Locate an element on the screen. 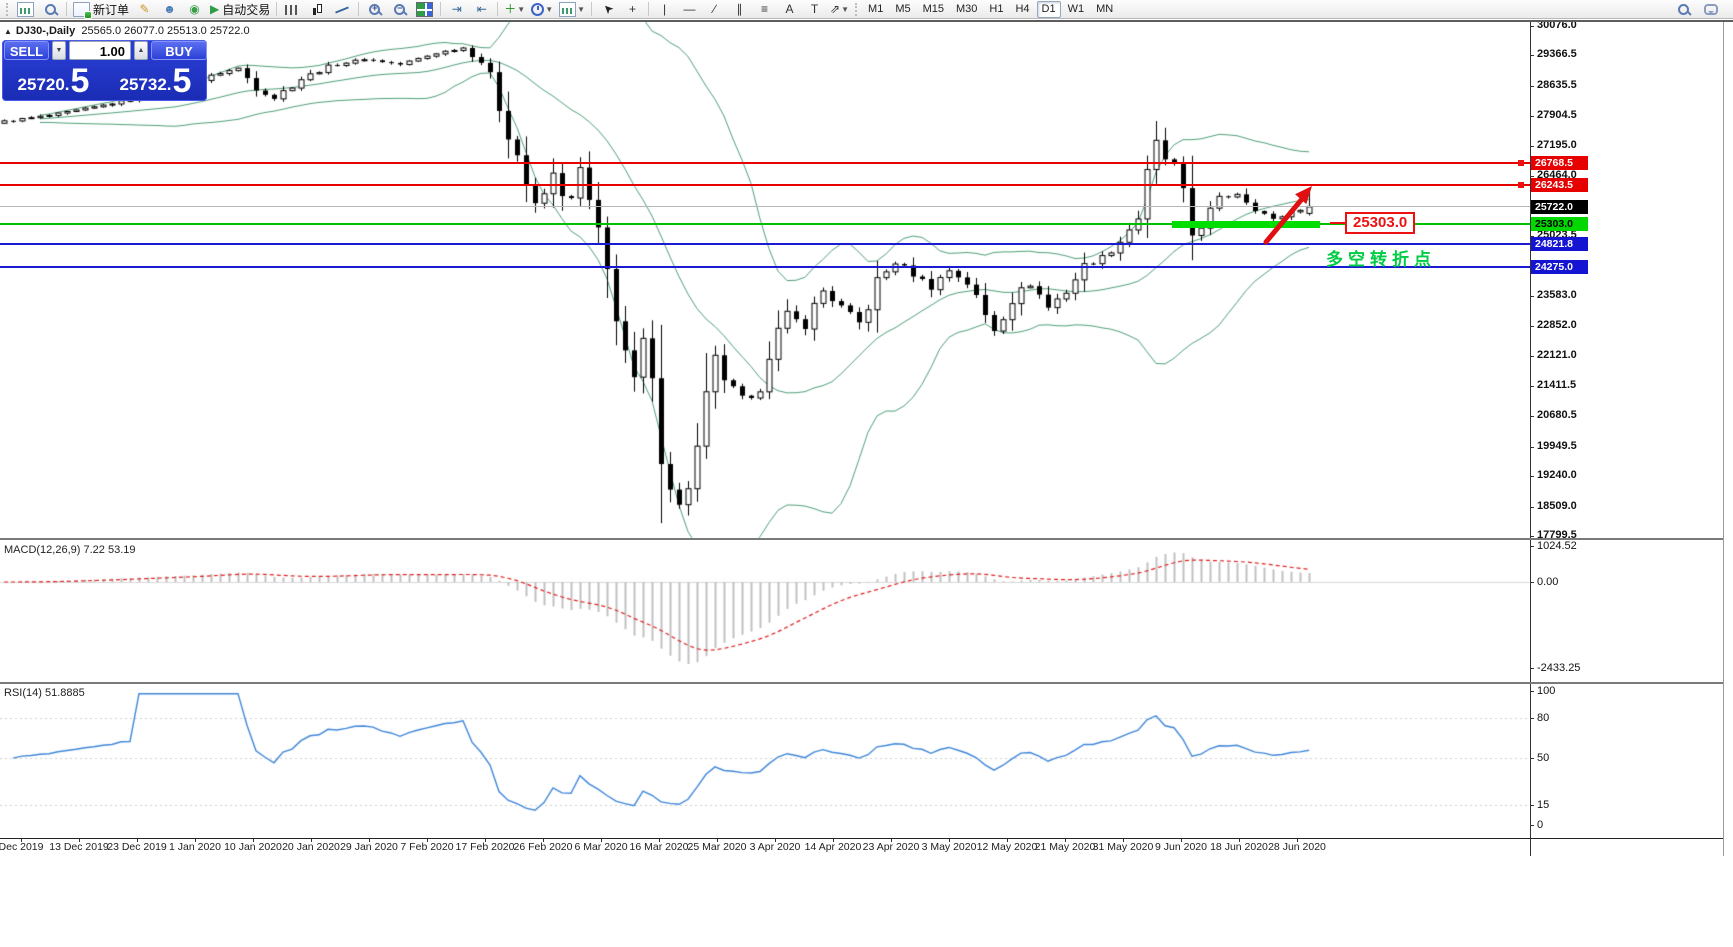 This screenshot has height=947, width=1733. level-line-26768.5 is located at coordinates (765, 163).